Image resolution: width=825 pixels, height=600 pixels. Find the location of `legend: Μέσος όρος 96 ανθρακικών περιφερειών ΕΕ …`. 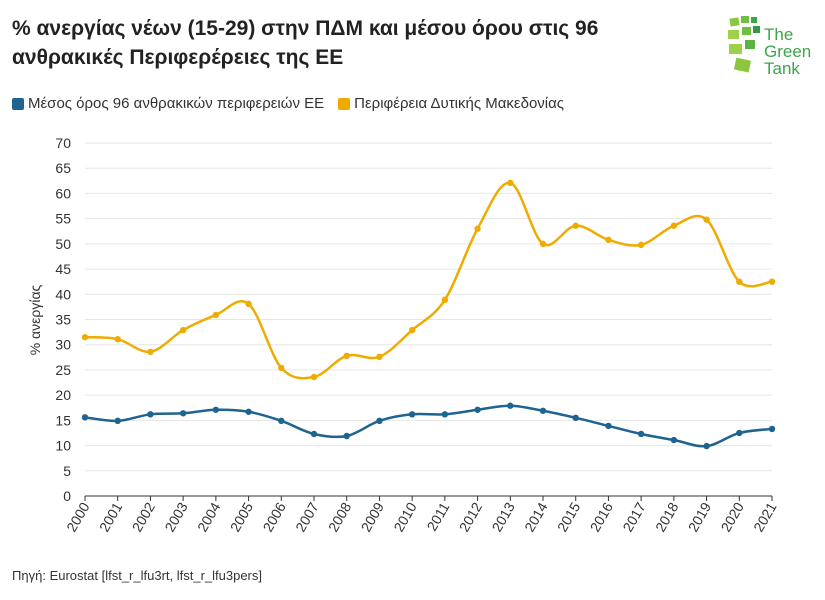

legend: Μέσος όρος 96 ανθρακικών περιφερειών ΕΕ … is located at coordinates (288, 103).